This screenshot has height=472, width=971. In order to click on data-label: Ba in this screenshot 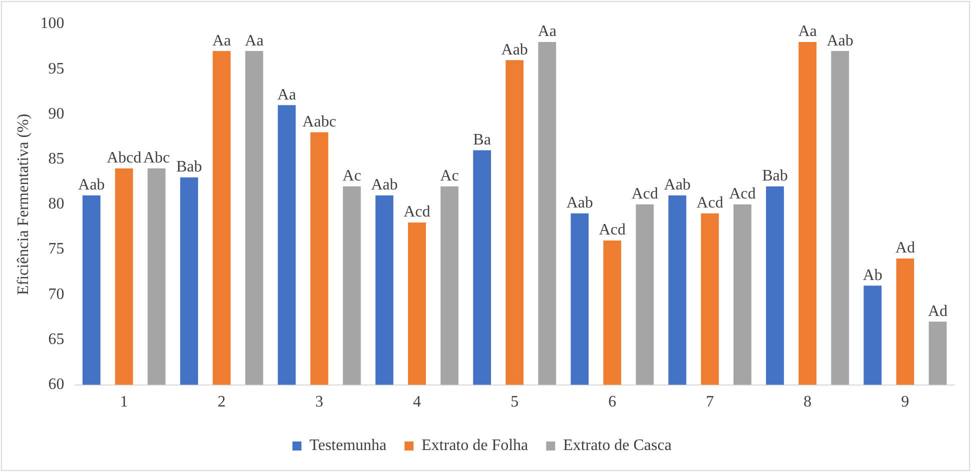, I will do `click(482, 139)`.